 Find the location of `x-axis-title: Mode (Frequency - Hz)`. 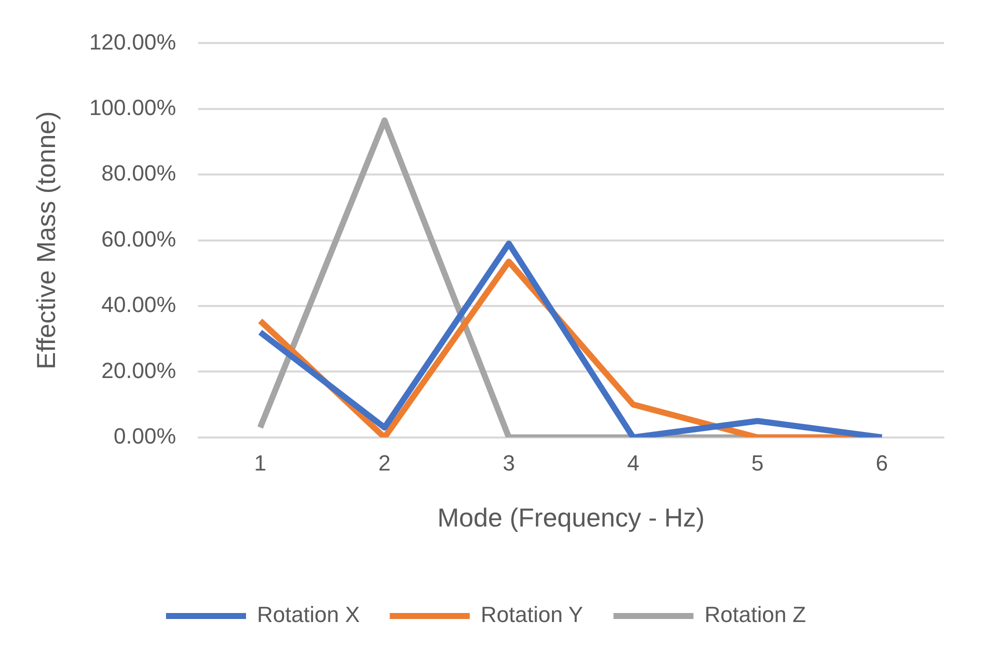

x-axis-title: Mode (Frequency - Hz) is located at coordinates (571, 517).